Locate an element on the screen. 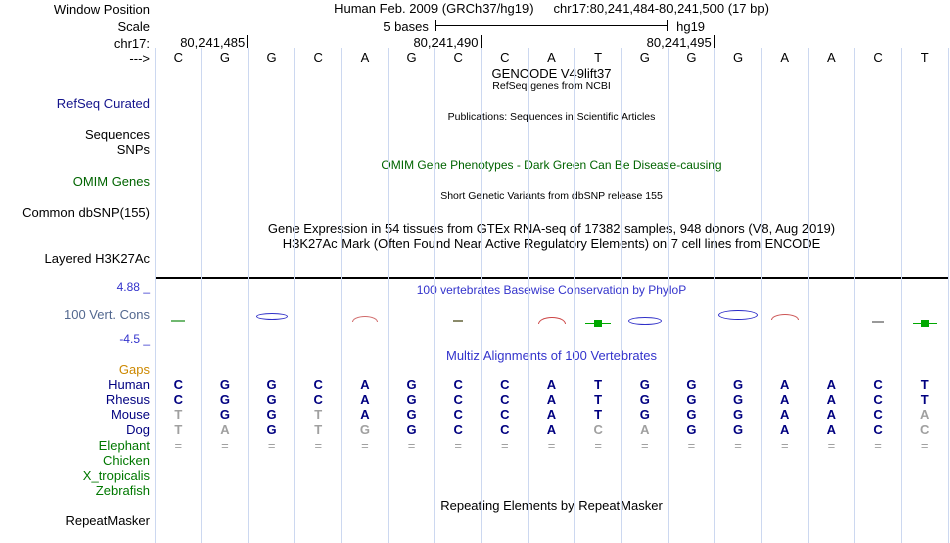 The height and width of the screenshot is (543, 950). track-label-snps: SNPs is located at coordinates (133, 149).